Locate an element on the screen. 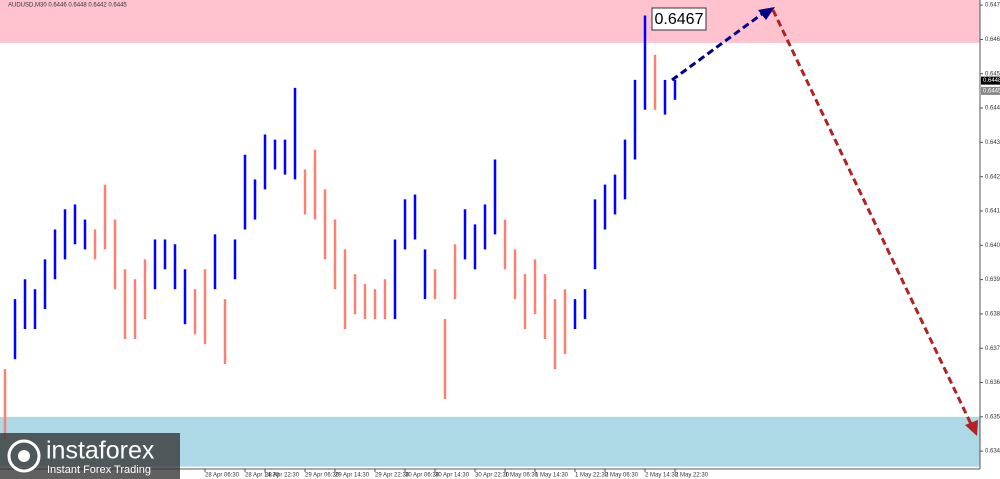  x-tick-label: 1 May 14:30 is located at coordinates (552, 476).